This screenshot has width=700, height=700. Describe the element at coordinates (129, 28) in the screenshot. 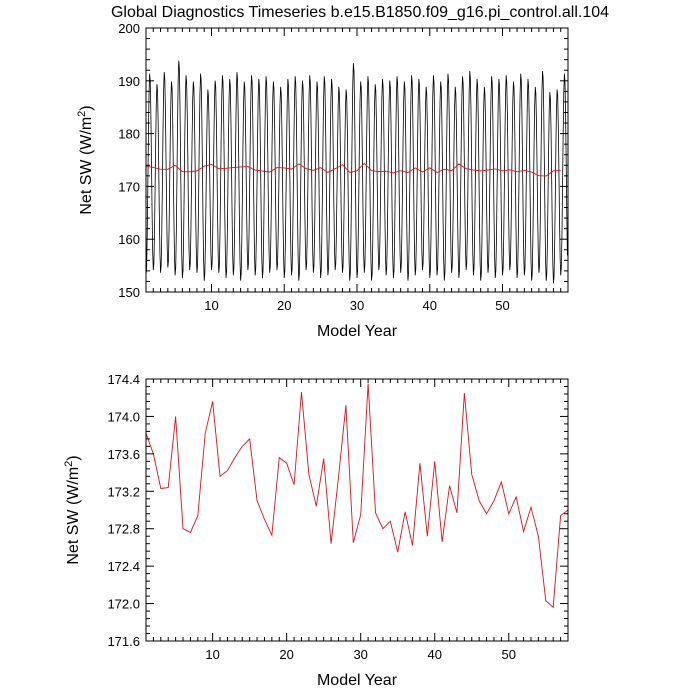

I see `y-tick-label: 200` at that location.